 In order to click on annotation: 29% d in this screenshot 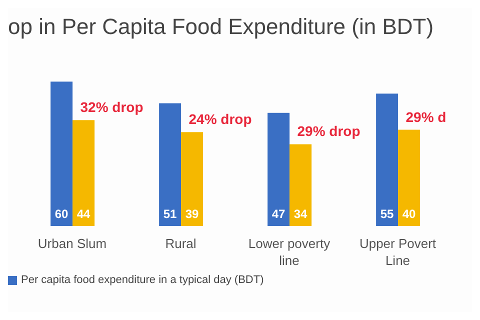, I will do `click(426, 116)`.